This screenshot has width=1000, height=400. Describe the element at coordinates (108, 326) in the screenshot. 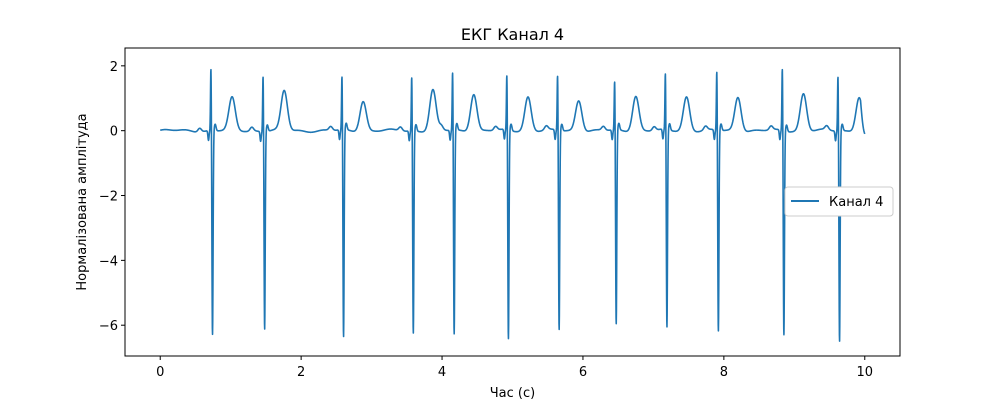

I see `y-tick-label: −6` at that location.